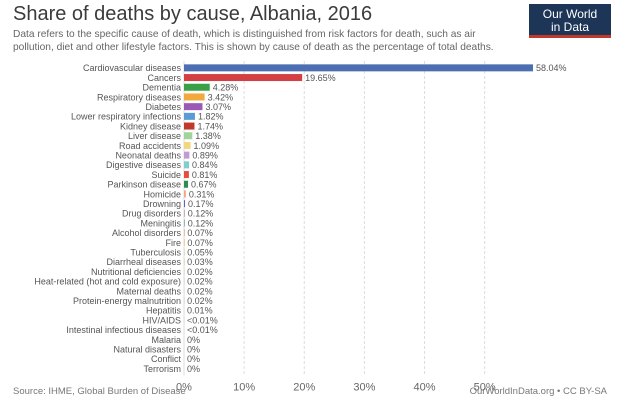 This screenshot has height=405, width=621. I want to click on category-label: Diabetes, so click(163, 107).